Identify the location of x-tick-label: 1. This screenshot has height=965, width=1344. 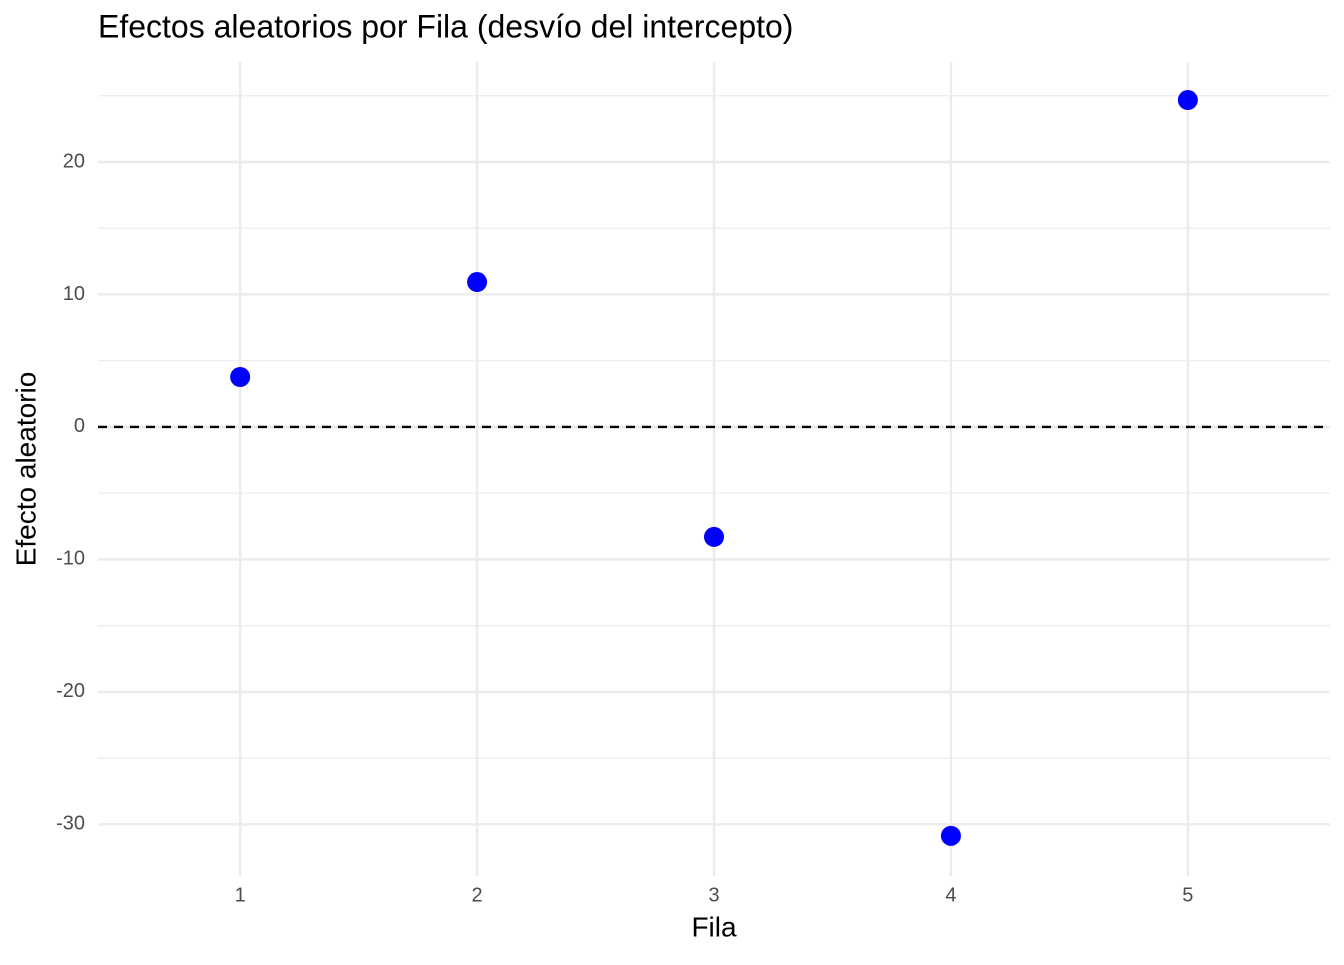
(240, 895).